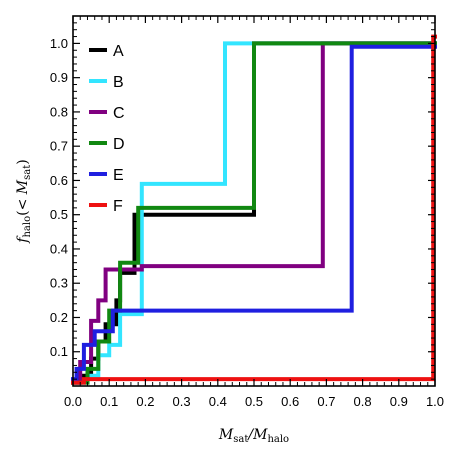 The image size is (458, 458). Describe the element at coordinates (254, 401) in the screenshot. I see `x-tick-label: 0.5` at that location.